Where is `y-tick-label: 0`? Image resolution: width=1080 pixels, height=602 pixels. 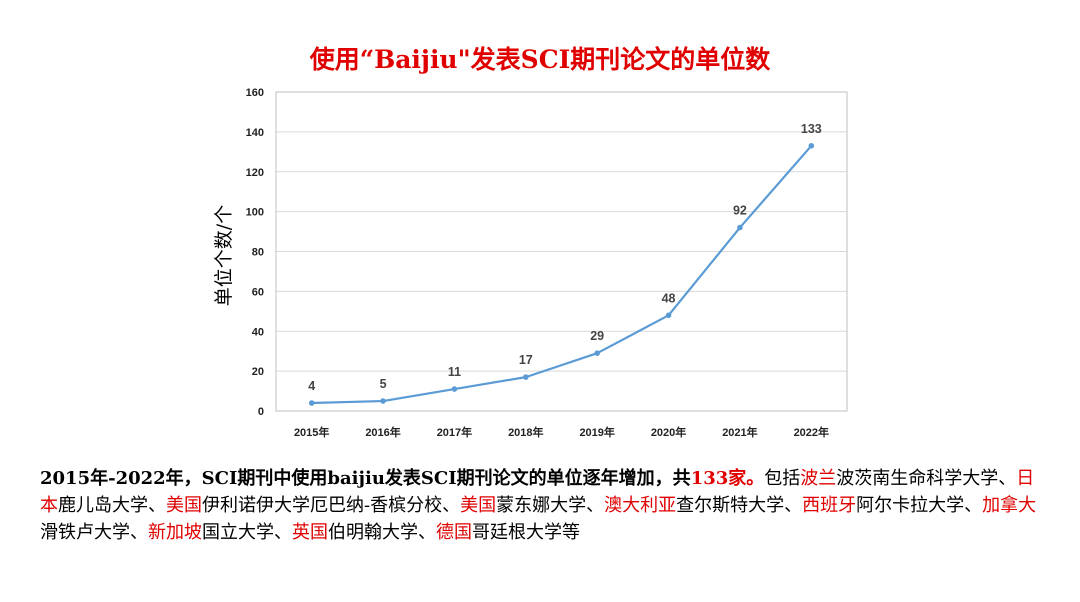 y-tick-label: 0 is located at coordinates (261, 412).